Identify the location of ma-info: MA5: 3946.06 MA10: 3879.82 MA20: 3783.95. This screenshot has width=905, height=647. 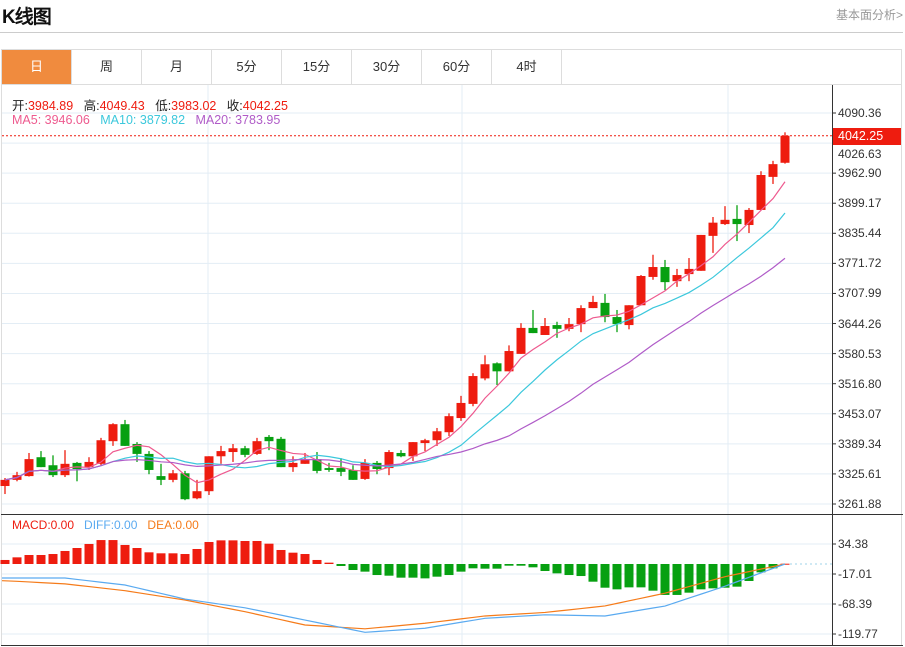
(146, 120).